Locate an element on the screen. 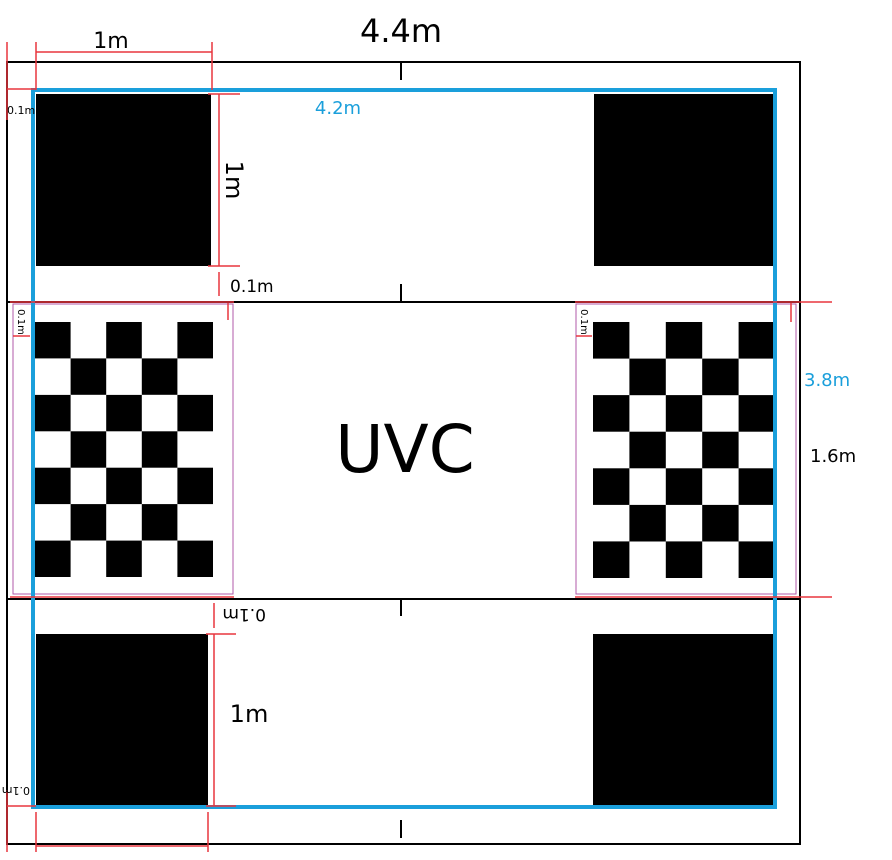 Image resolution: width=892 pixels, height=860 pixels. square-bottom-height-label: 1m is located at coordinates (249, 714).